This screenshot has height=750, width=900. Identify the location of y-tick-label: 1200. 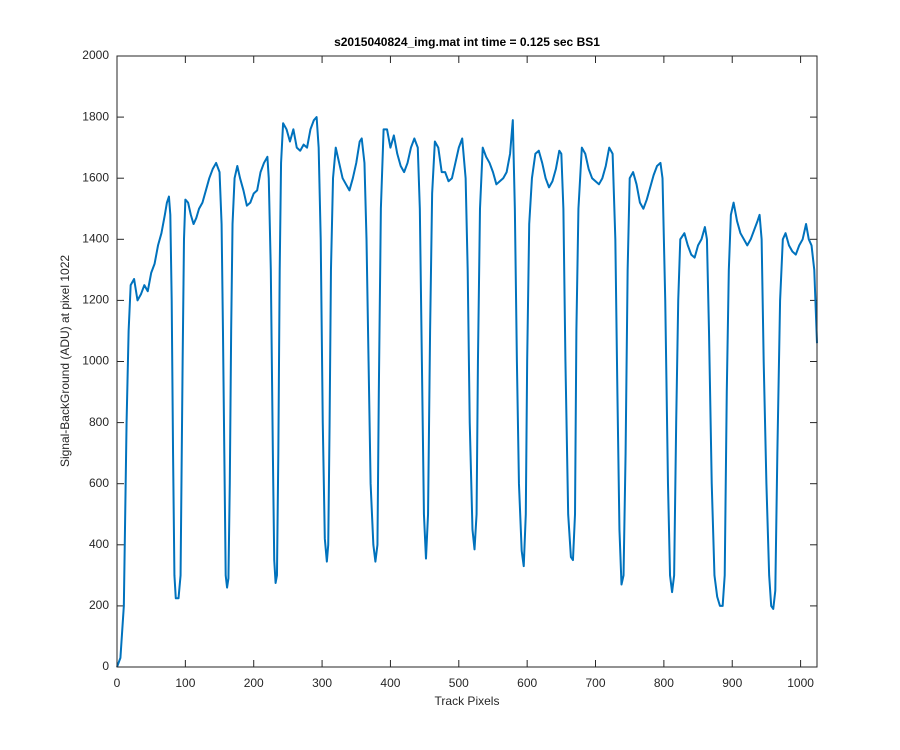
(95, 300).